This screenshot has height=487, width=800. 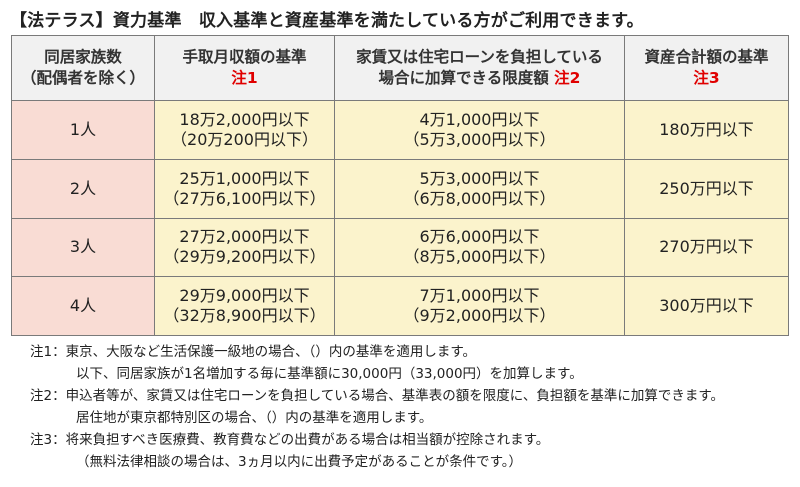 I want to click on persons-cell: 4人, so click(x=83, y=306).